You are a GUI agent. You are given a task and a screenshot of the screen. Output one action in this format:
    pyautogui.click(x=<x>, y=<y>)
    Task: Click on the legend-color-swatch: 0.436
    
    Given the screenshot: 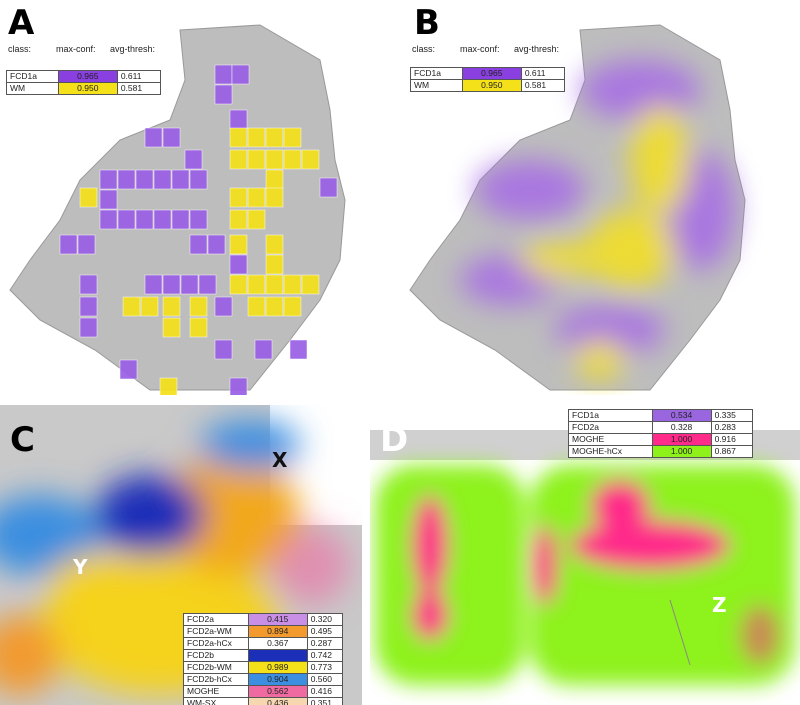 What is the action you would take?
    pyautogui.click(x=277, y=701)
    